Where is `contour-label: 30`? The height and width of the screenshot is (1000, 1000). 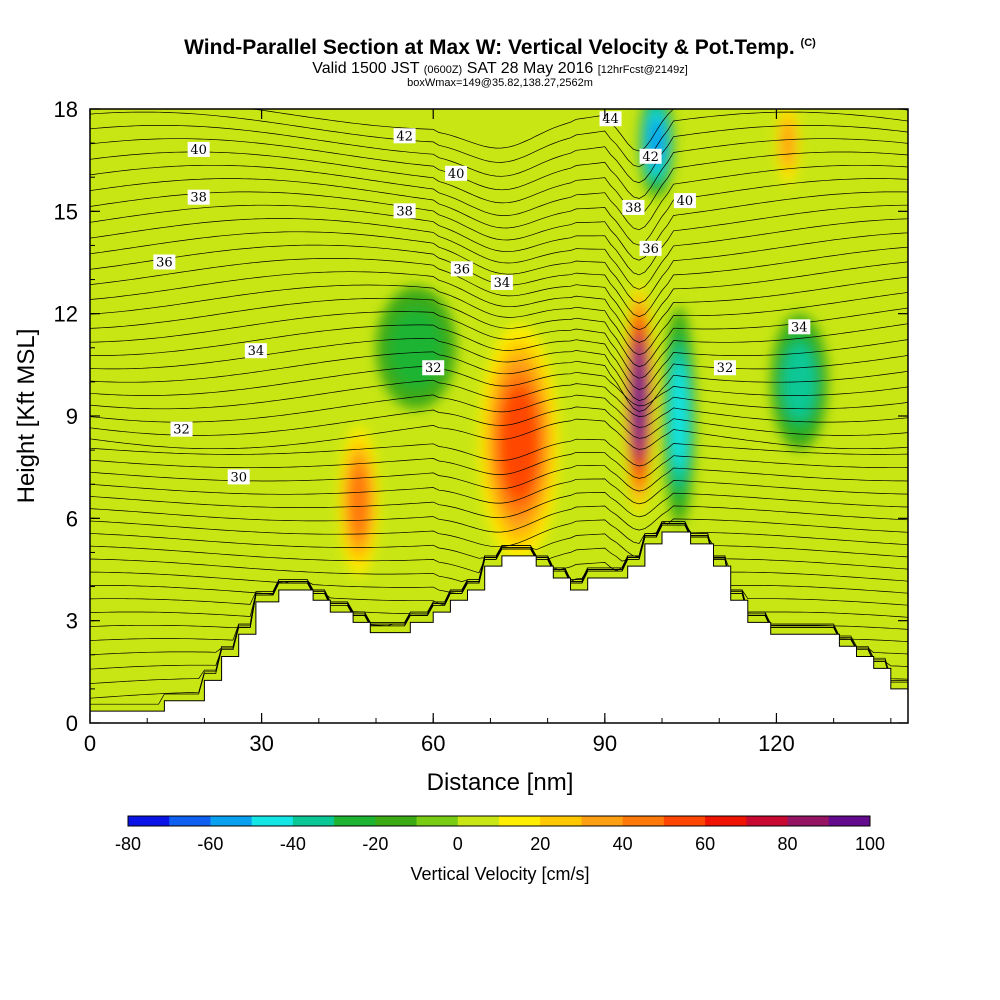 contour-label: 30 is located at coordinates (238, 477).